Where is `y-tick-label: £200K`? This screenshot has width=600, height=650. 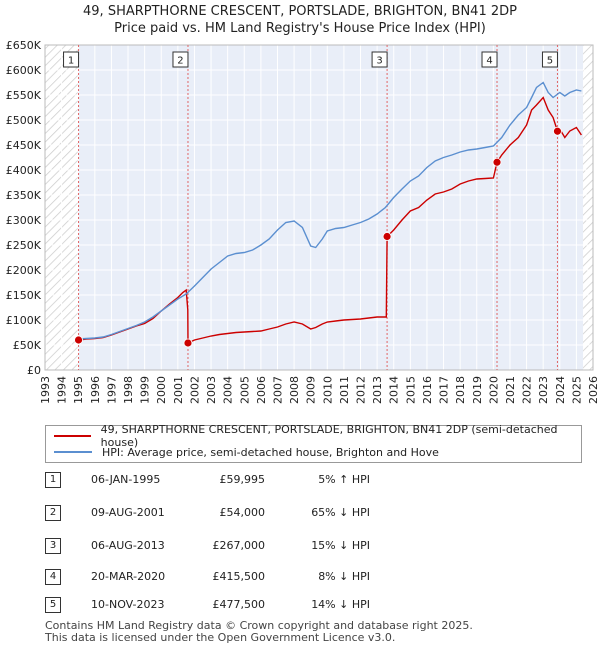 y-tick-label: £200K is located at coordinates (24, 270).